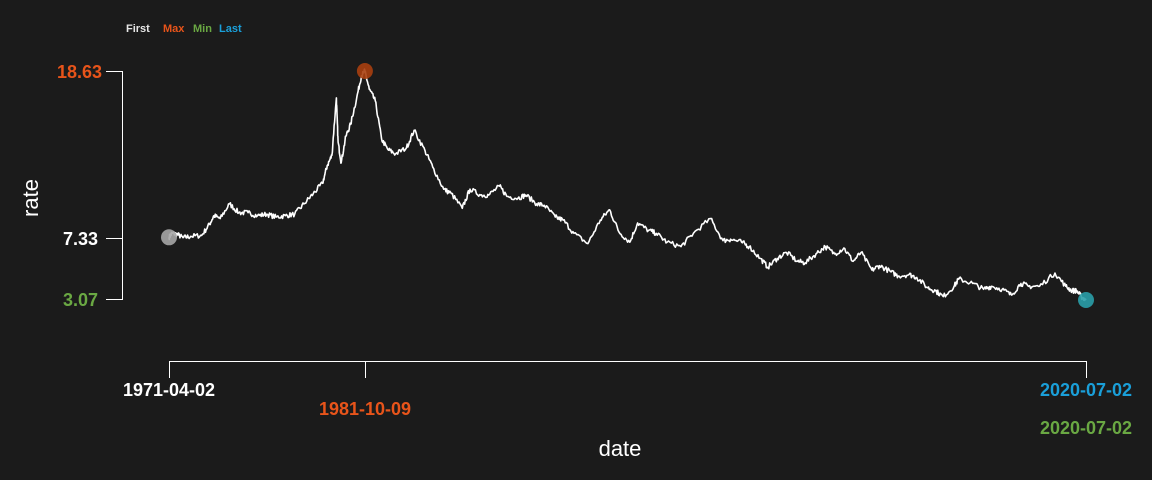  Describe the element at coordinates (1086, 428) in the screenshot. I see `x-tick-label-min: 2020-07-02` at that location.